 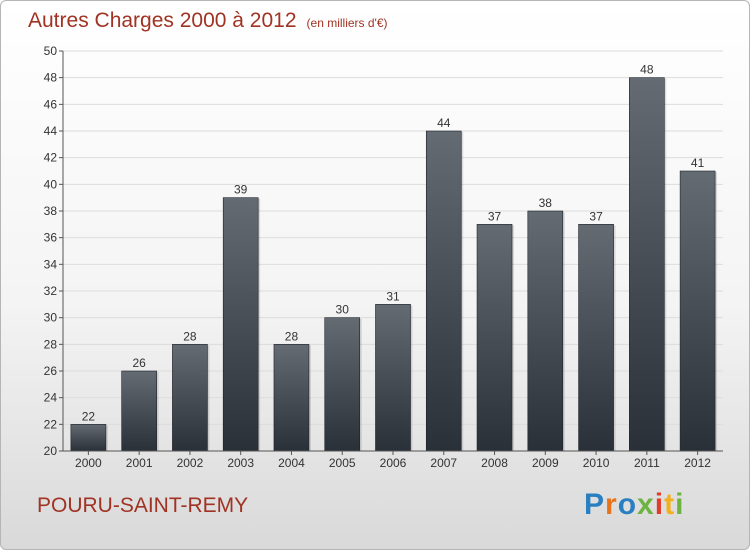 I want to click on y-tick-label: 34, so click(x=51, y=264).